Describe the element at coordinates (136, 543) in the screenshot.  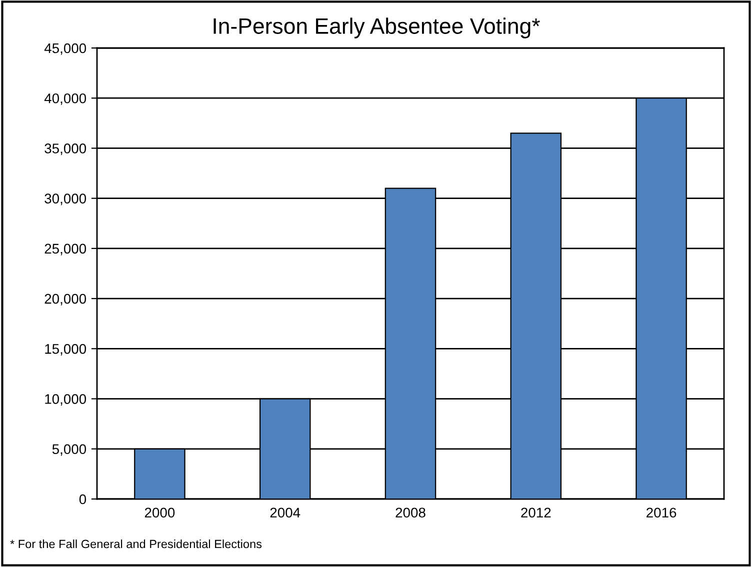
I see `text: * For the Fall General and Presidential Elections` at that location.